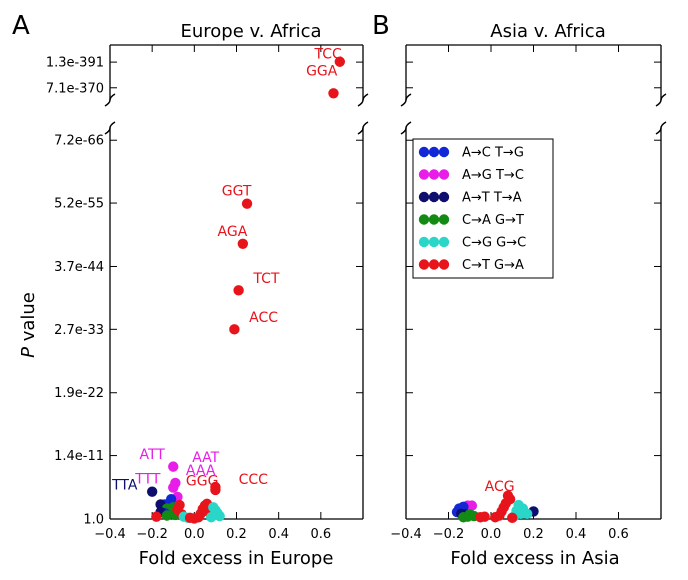 Image resolution: width=688 pixels, height=580 pixels. What do you see at coordinates (153, 455) in the screenshot?
I see `point-annotation: ATT` at bounding box center [153, 455].